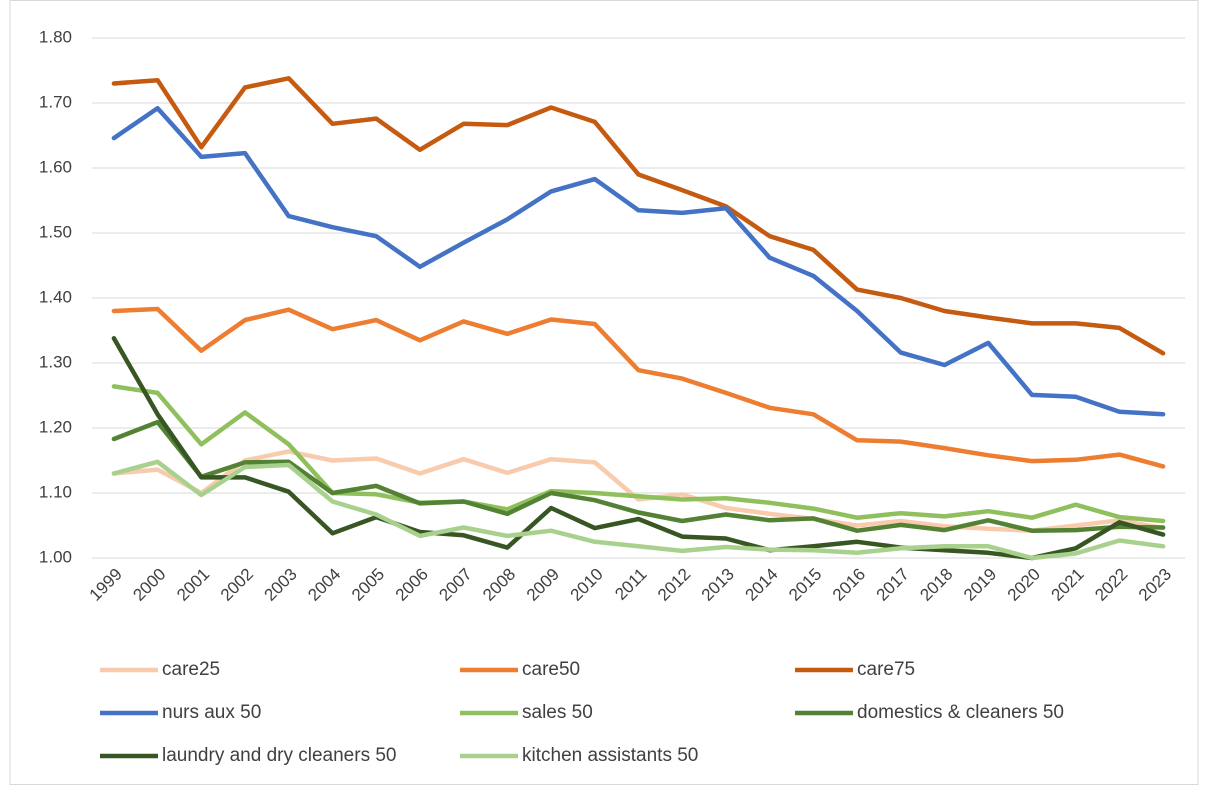 Image resolution: width=1208 pixels, height=785 pixels. What do you see at coordinates (55, 426) in the screenshot?
I see `y-tick-label: 1.20` at bounding box center [55, 426].